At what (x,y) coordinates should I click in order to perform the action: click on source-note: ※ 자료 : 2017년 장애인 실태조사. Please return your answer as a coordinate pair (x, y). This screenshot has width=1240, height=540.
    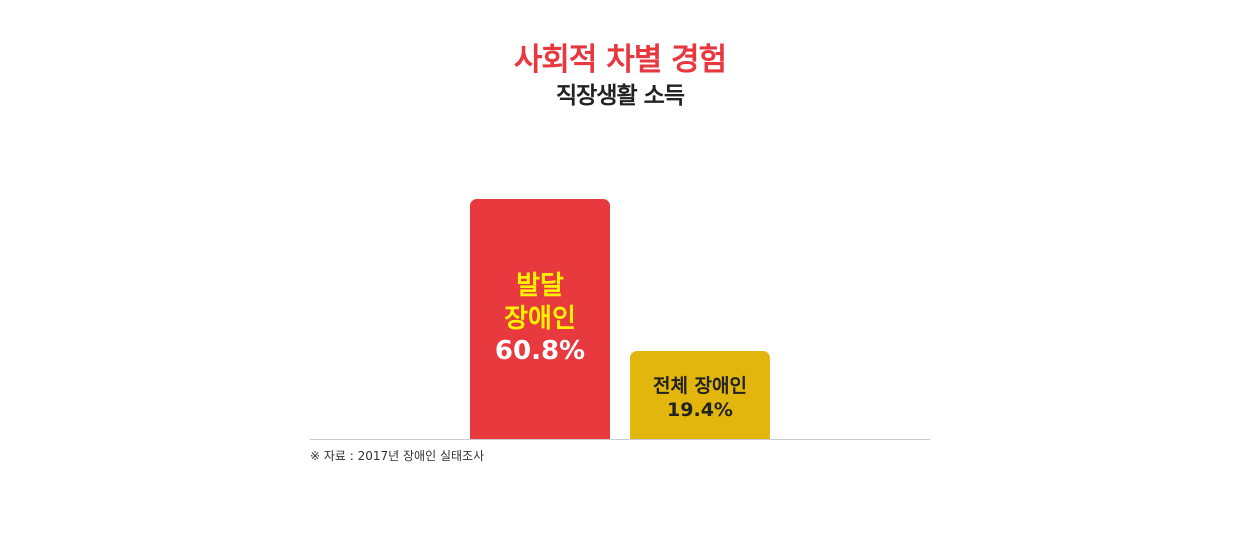
    Looking at the image, I should click on (397, 456).